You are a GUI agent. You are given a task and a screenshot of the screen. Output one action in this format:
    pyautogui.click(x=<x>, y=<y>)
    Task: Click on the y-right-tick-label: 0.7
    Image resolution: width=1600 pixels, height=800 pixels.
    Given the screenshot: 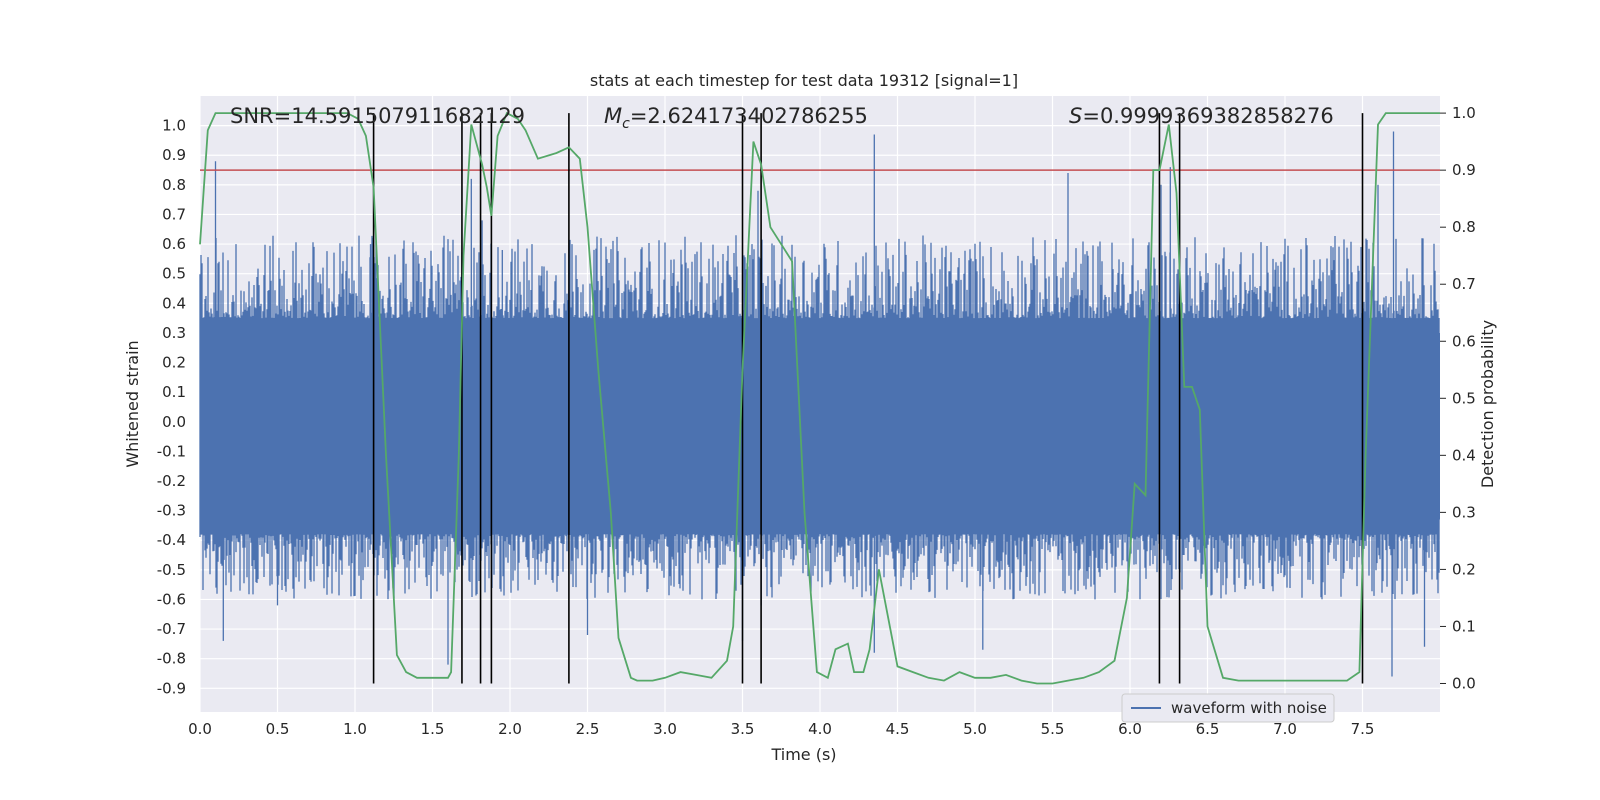 What is the action you would take?
    pyautogui.click(x=1464, y=284)
    